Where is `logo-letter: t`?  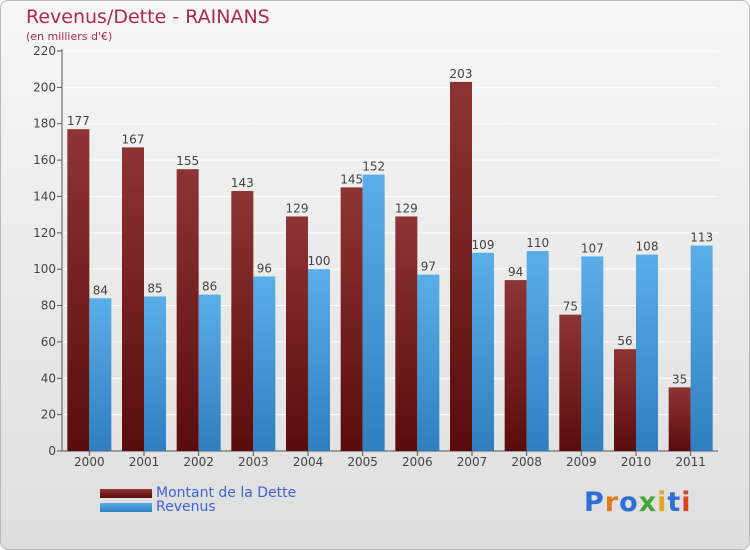
logo-letter: t is located at coordinates (674, 502).